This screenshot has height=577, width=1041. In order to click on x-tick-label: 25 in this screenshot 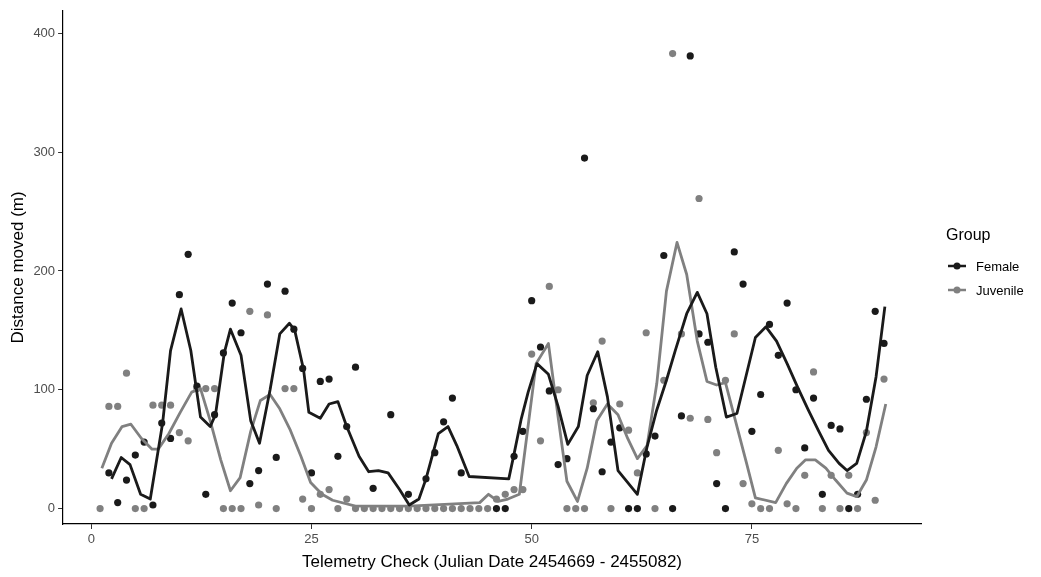, I will do `click(311, 539)`.